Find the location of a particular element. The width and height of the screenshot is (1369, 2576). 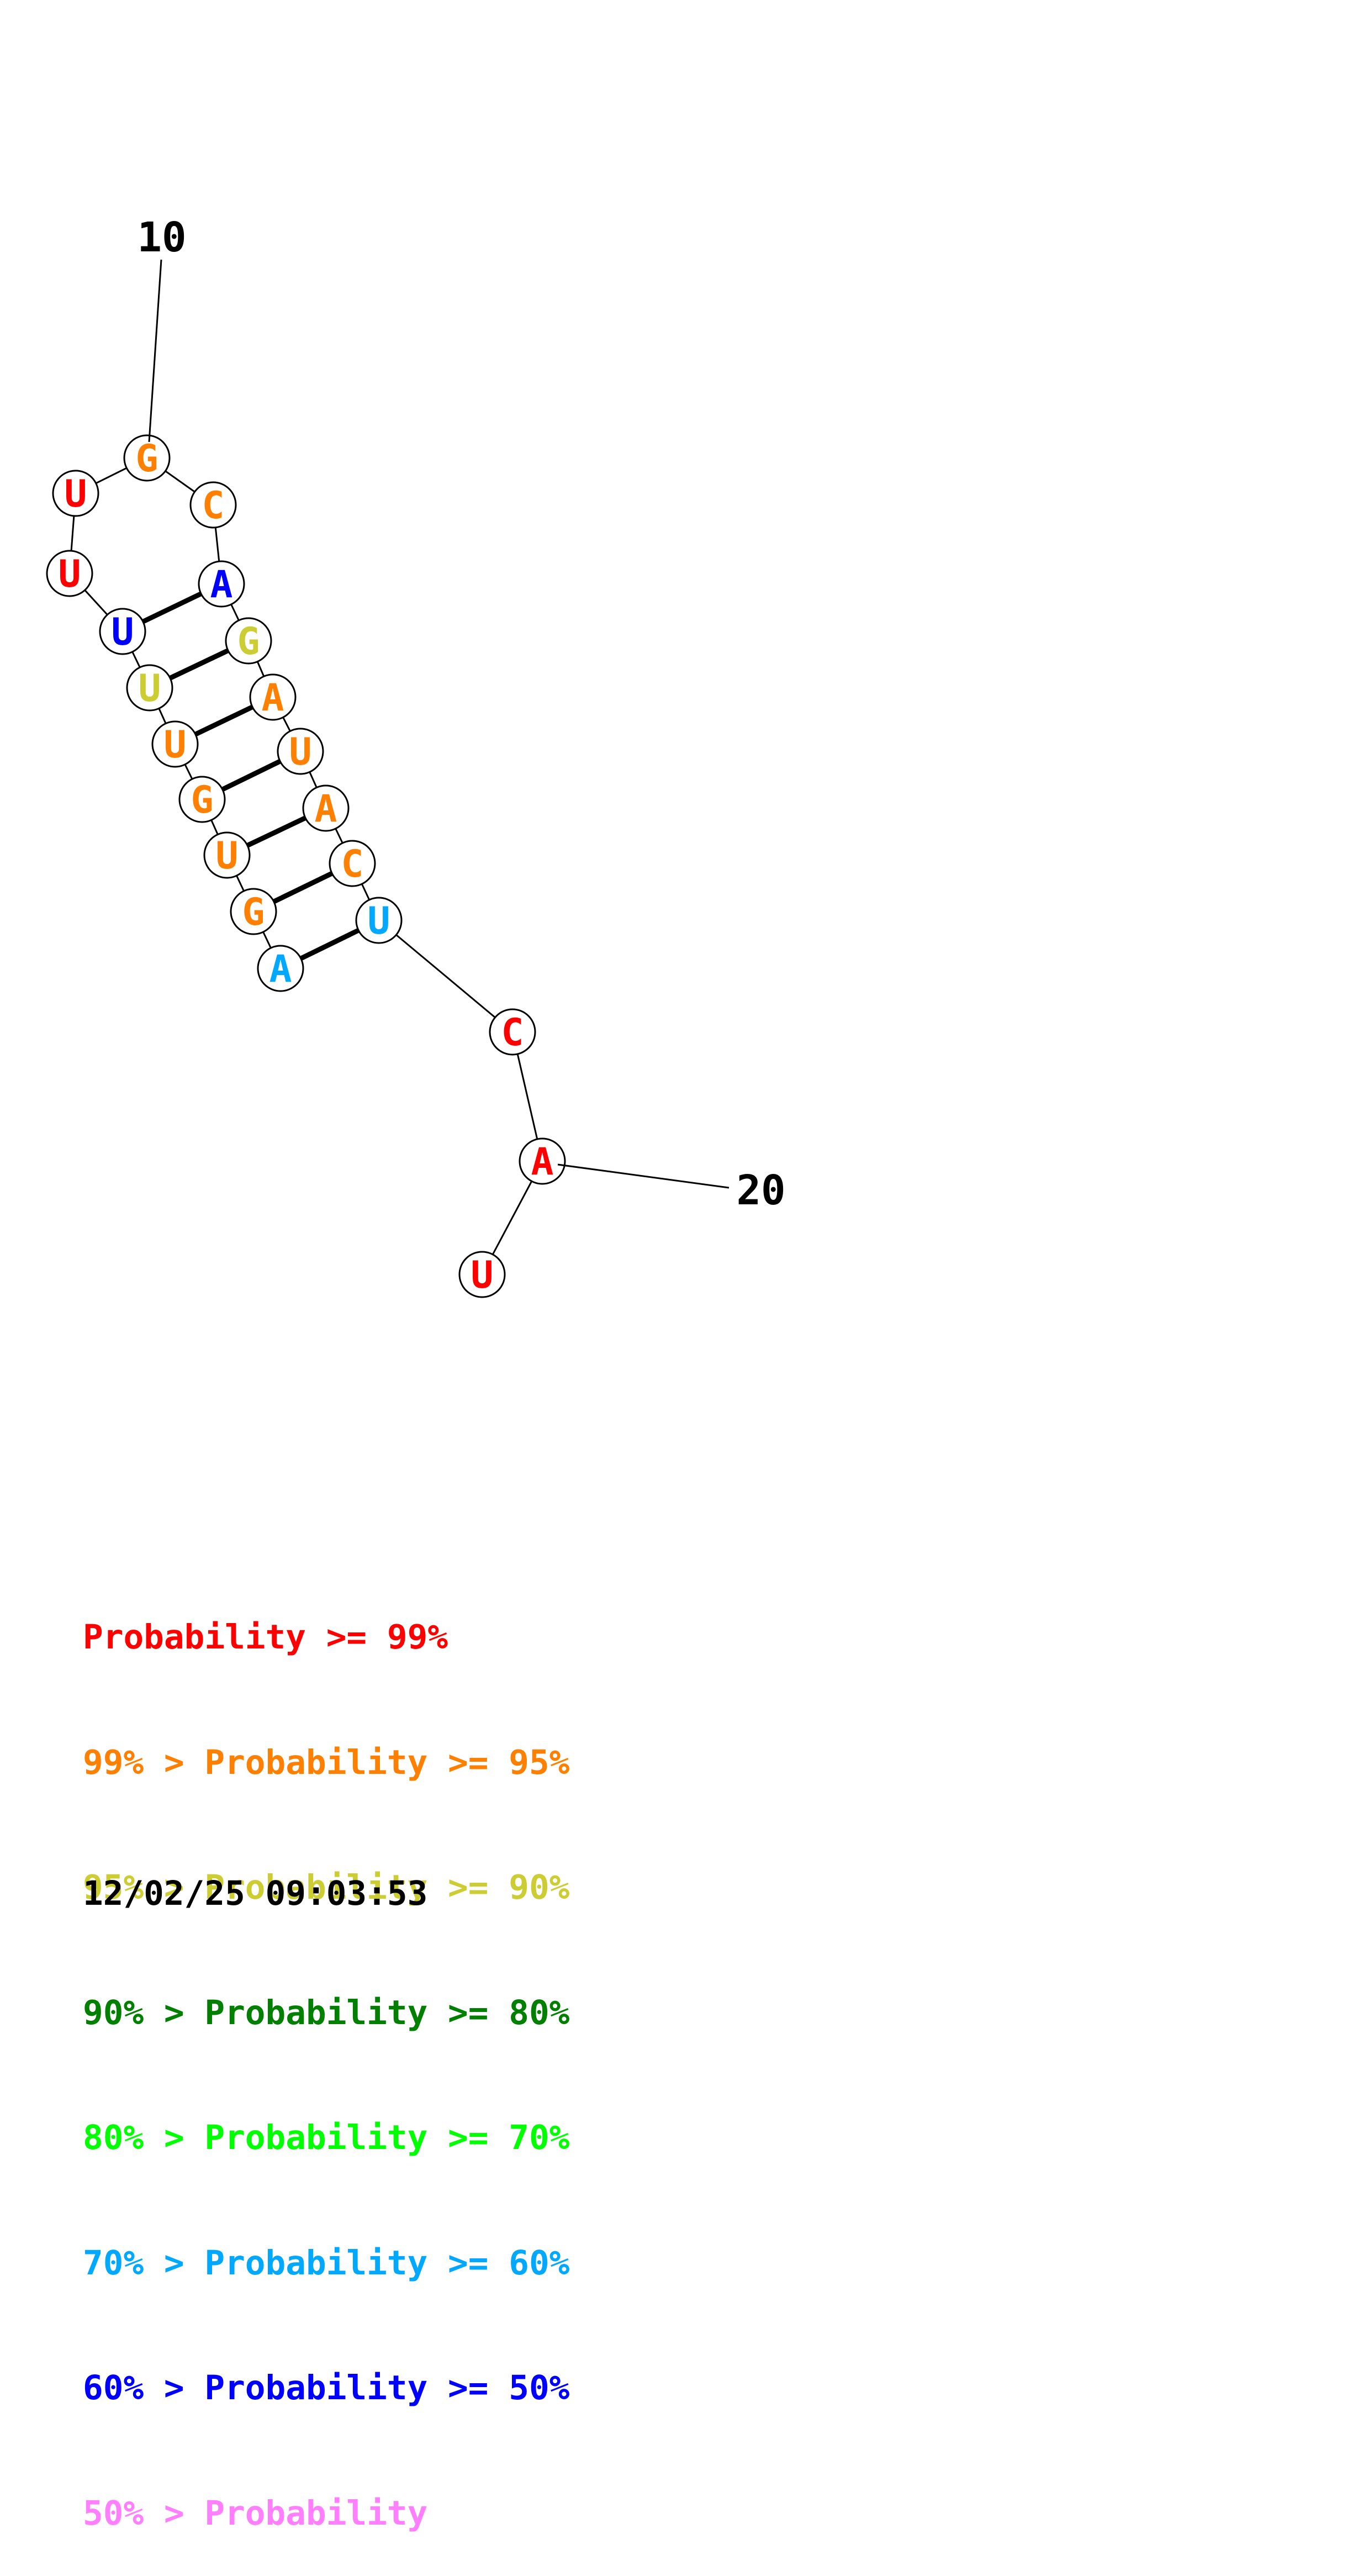

legend-prefix: 60% > is located at coordinates (144, 2388).